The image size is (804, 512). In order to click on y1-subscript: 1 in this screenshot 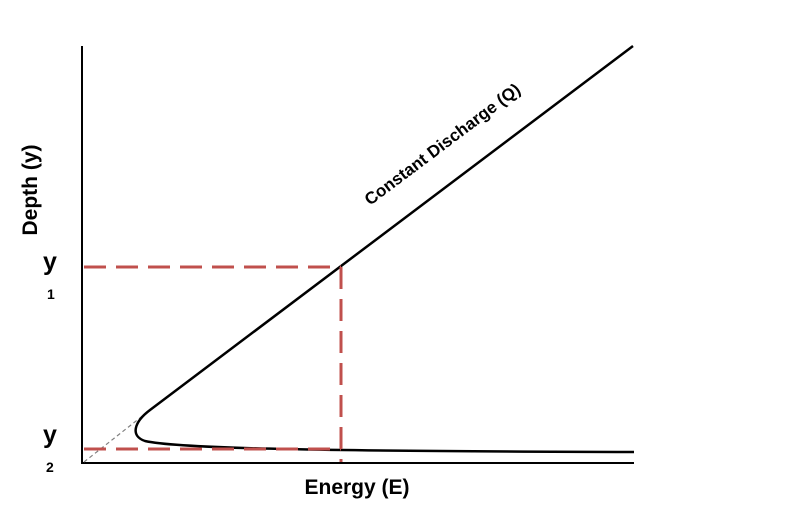, I will do `click(51, 294)`.